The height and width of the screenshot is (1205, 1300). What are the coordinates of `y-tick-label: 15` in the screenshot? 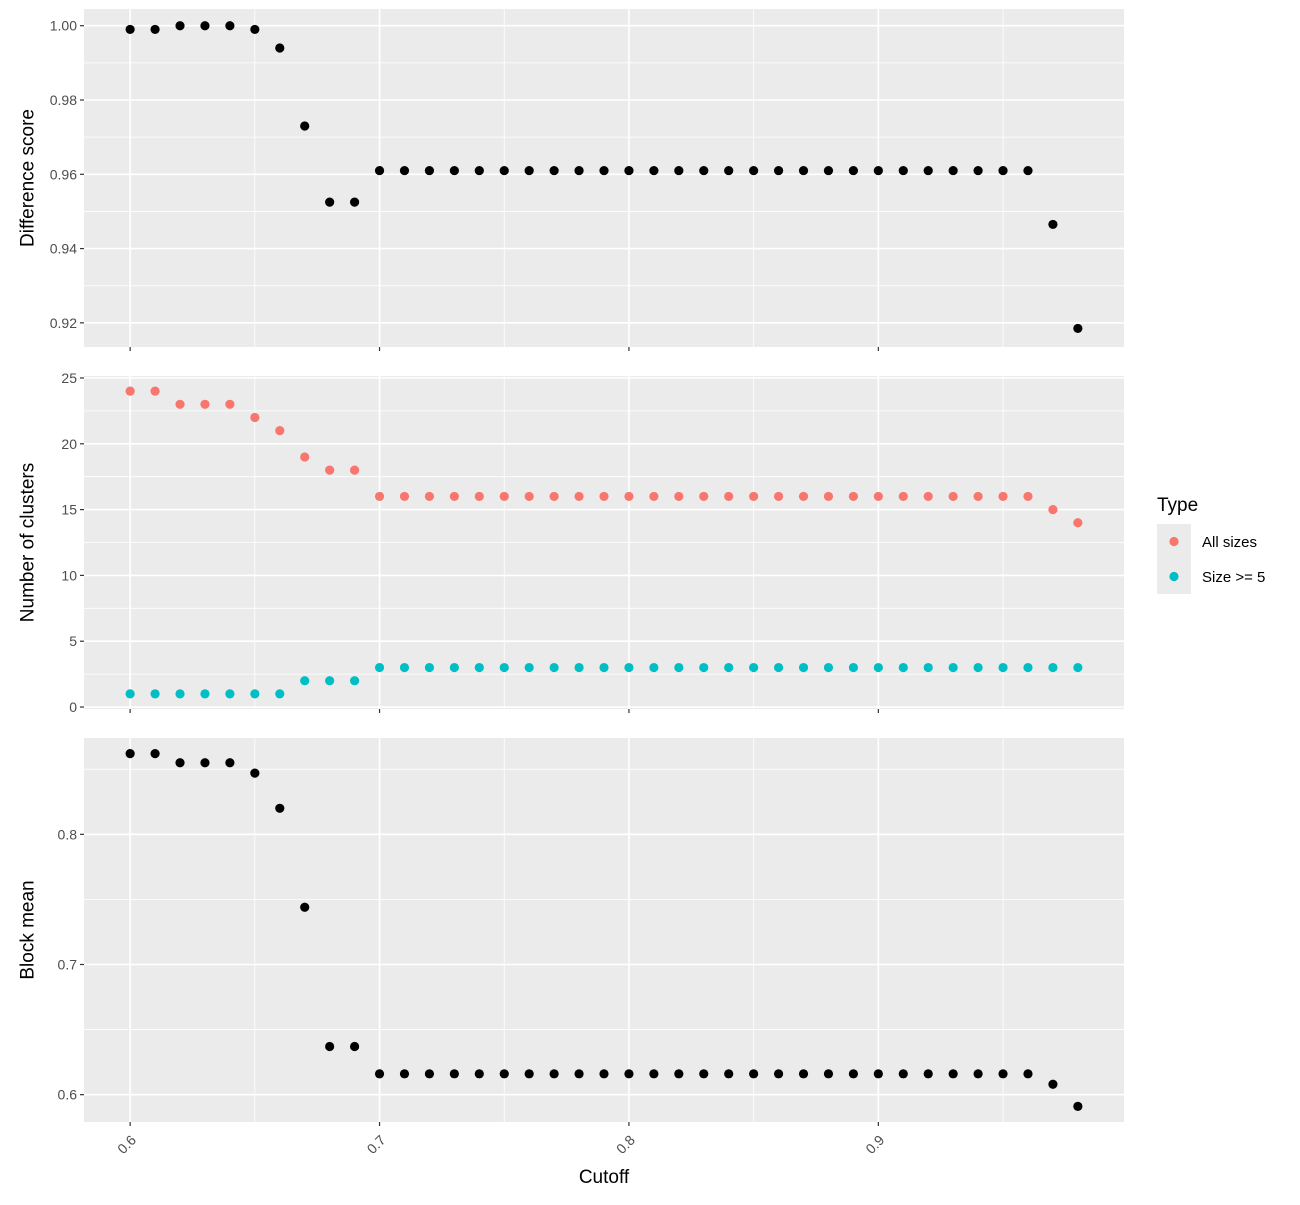 It's located at (69, 510).